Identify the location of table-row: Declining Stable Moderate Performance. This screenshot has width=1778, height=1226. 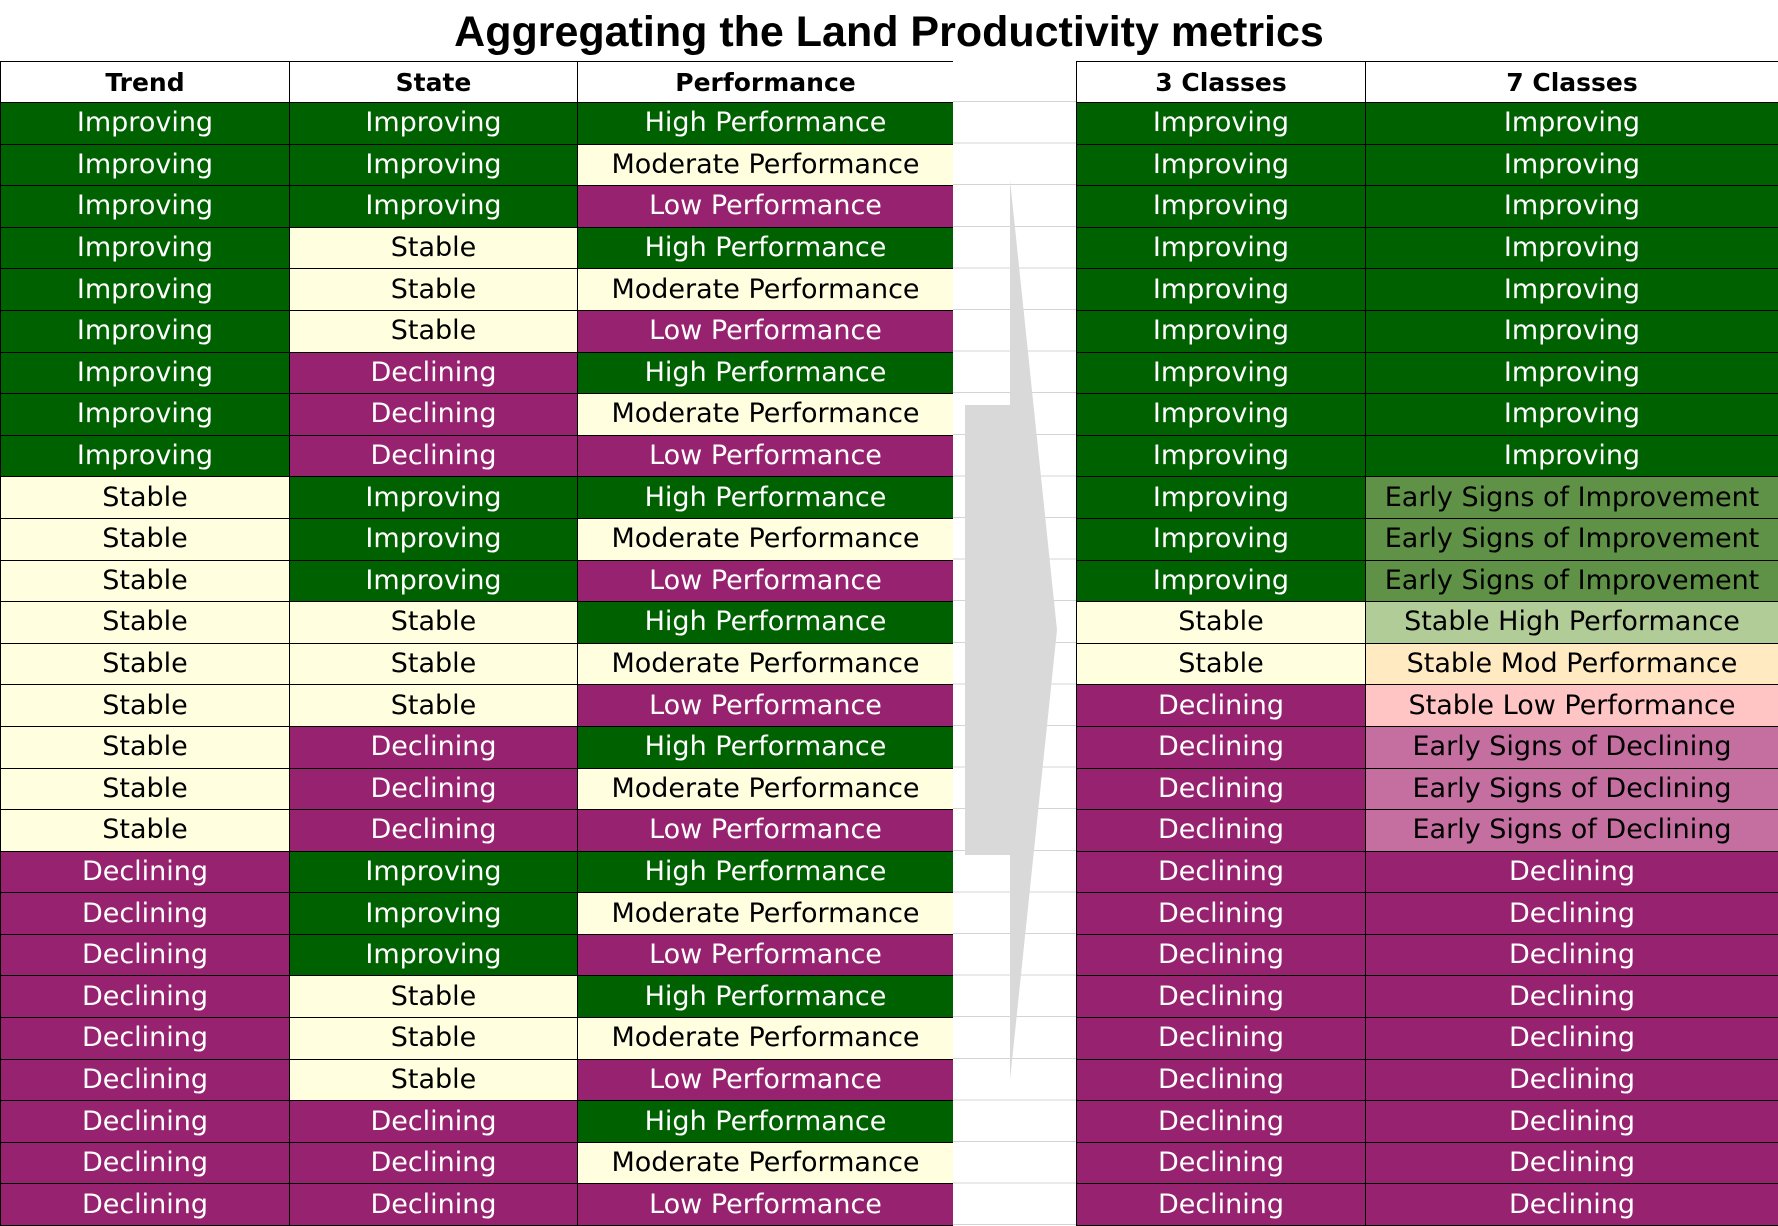
(477, 1038).